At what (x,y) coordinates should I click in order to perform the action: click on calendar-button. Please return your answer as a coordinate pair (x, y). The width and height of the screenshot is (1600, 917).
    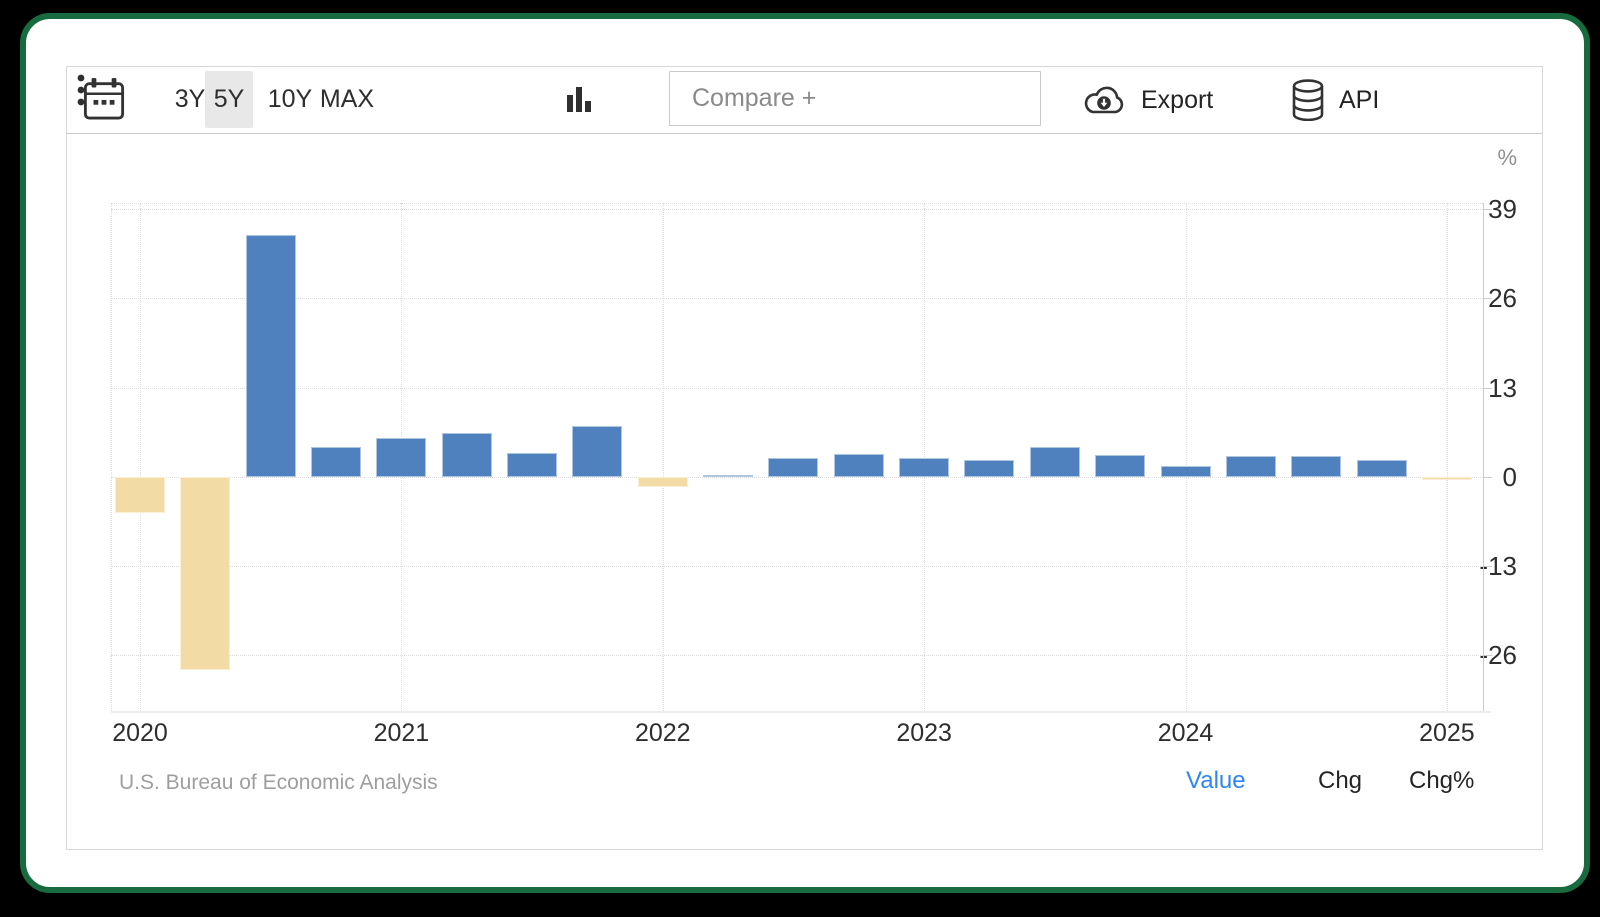
    Looking at the image, I should click on (104, 99).